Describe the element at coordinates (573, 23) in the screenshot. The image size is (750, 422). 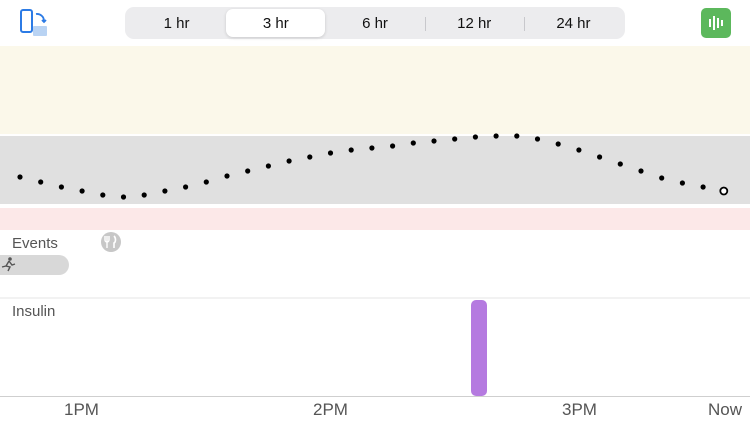
I see `range-24hr: 24 hr` at that location.